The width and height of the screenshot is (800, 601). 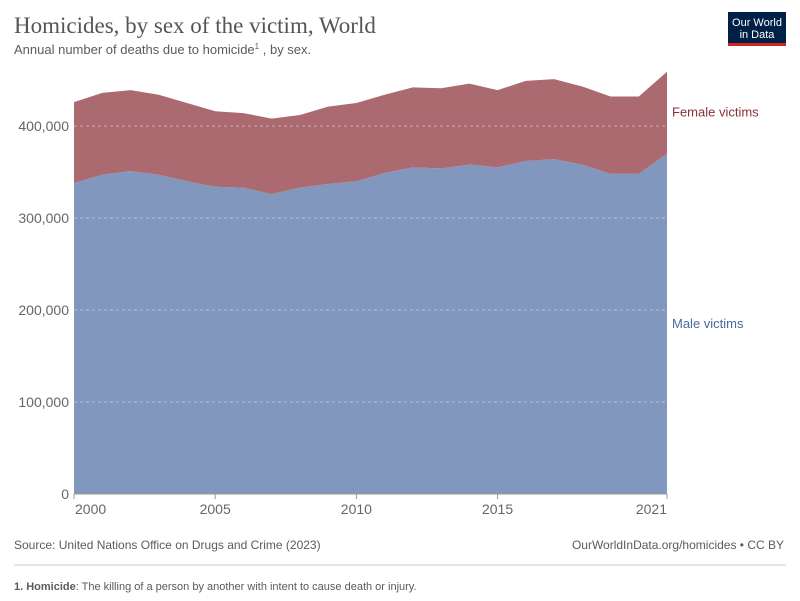 I want to click on x-tick-label: 2010, so click(x=356, y=509).